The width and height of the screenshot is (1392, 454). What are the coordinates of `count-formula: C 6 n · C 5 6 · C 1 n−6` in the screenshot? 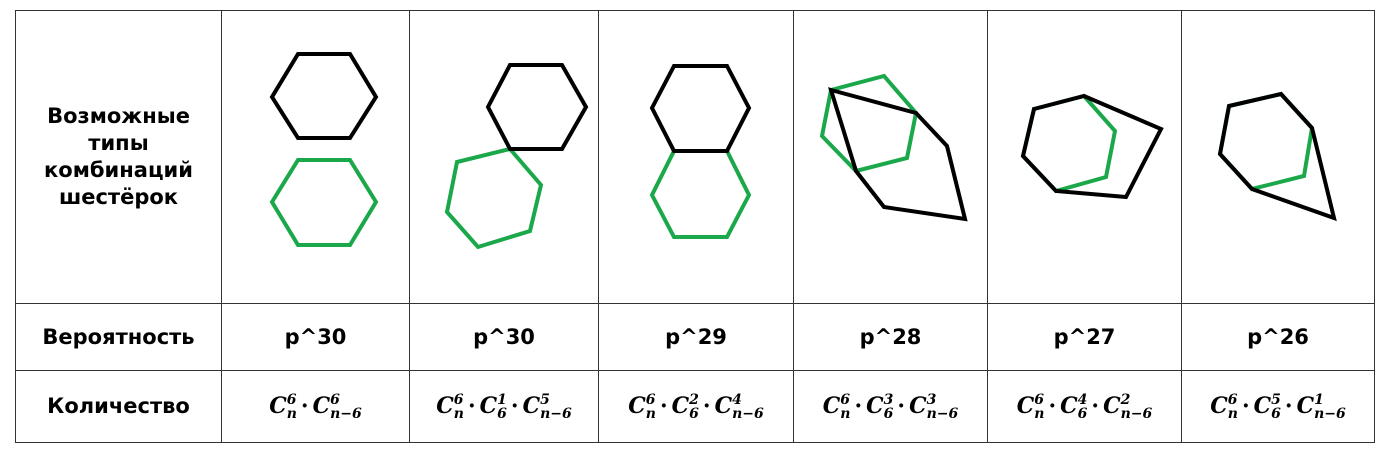 It's located at (1278, 406).